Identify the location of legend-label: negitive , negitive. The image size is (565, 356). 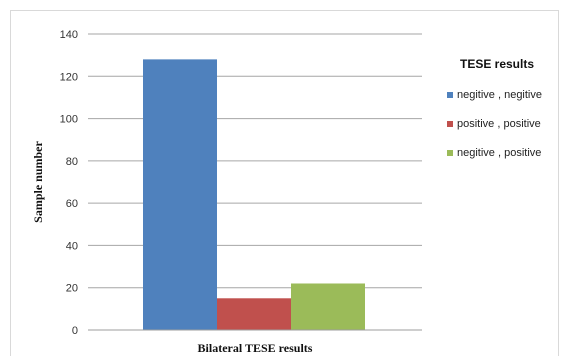
(499, 95).